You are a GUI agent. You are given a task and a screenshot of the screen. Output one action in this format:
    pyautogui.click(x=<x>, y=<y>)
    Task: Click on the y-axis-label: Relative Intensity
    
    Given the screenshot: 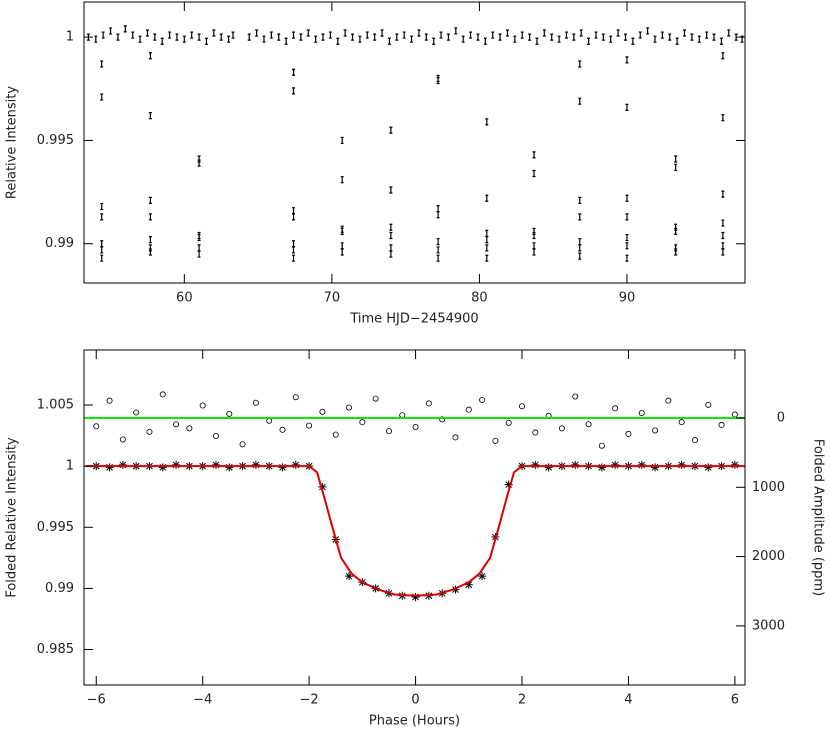 What is the action you would take?
    pyautogui.click(x=12, y=142)
    